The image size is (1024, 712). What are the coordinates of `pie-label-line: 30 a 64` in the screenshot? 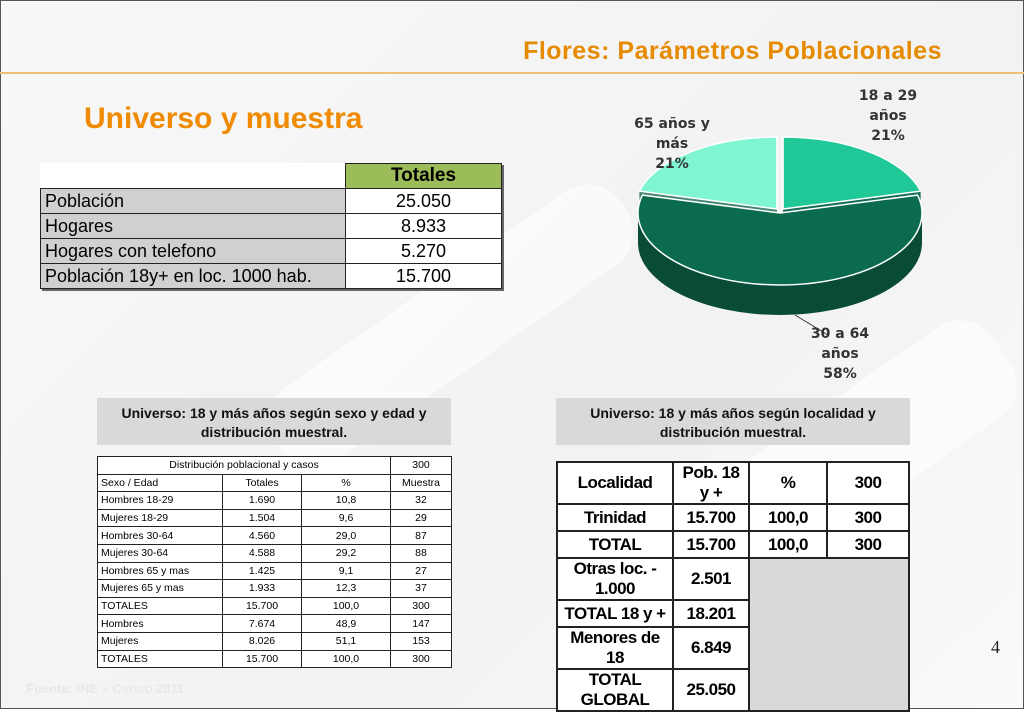 It's located at (840, 334).